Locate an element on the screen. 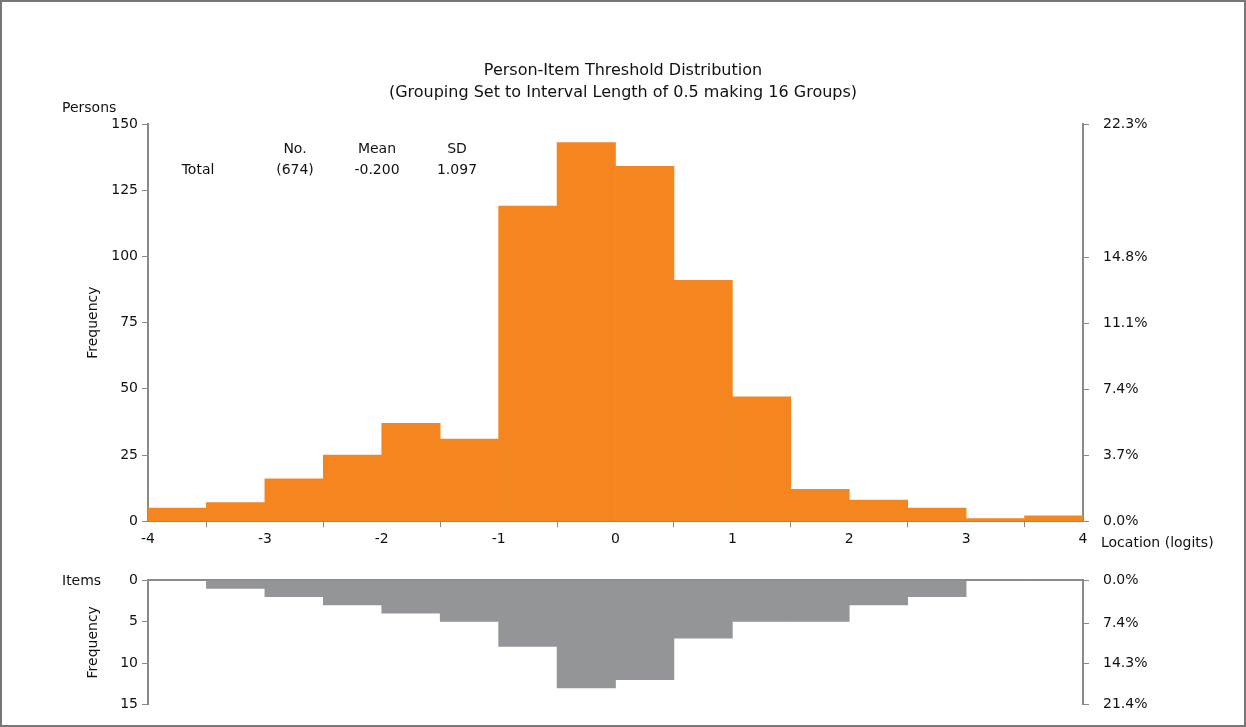  y-tick-label: 75 is located at coordinates (129, 321).